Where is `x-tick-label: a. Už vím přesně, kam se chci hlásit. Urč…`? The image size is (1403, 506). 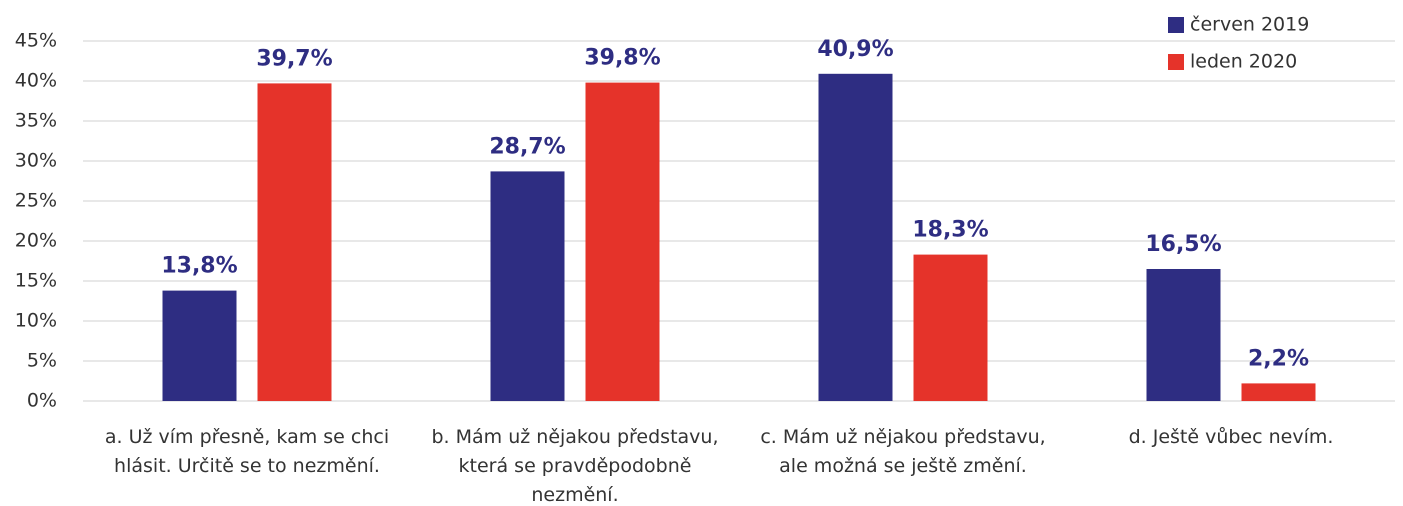 x-tick-label: a. Už vím přesně, kam se chci hlásit. Urč… is located at coordinates (247, 451).